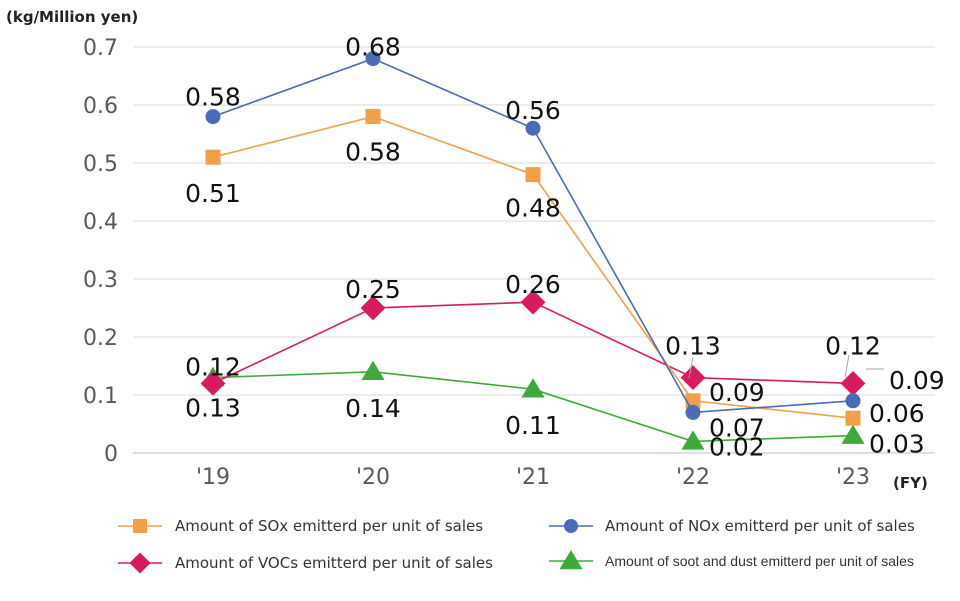 The image size is (960, 601). What do you see at coordinates (100, 251) in the screenshot?
I see `y-axis-ticks: 0 0.1 0.2 0.3 0.4 0.5 0.6 0.7` at bounding box center [100, 251].